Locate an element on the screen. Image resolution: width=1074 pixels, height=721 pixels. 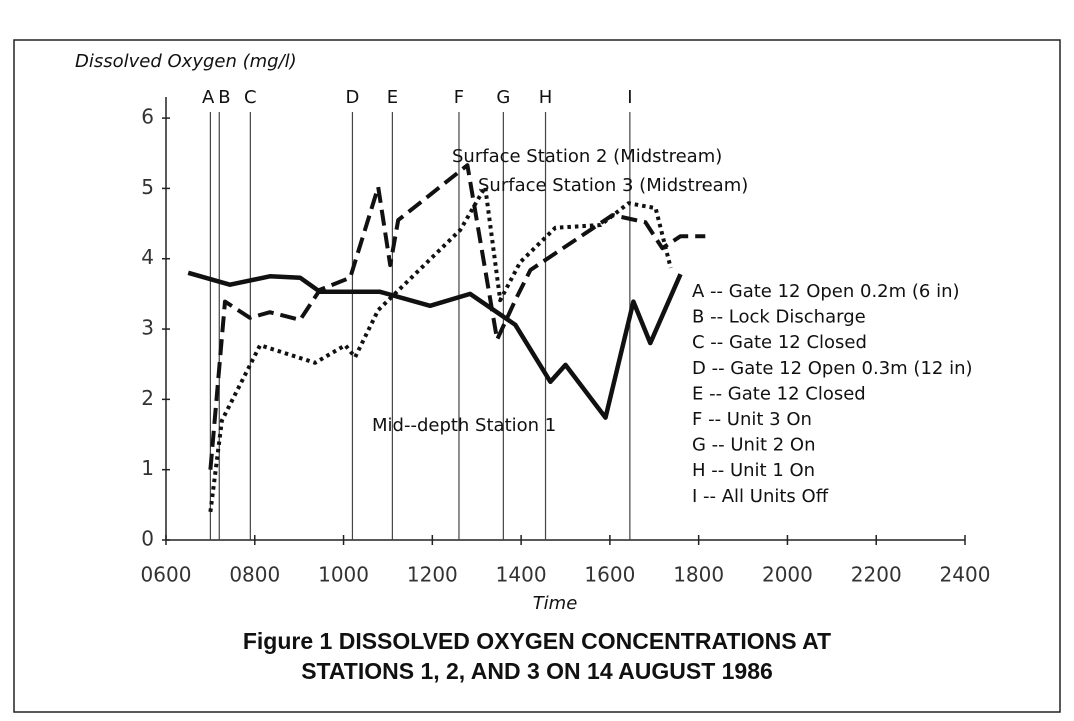
event-key: B -- Lock Discharge is located at coordinates (779, 317).